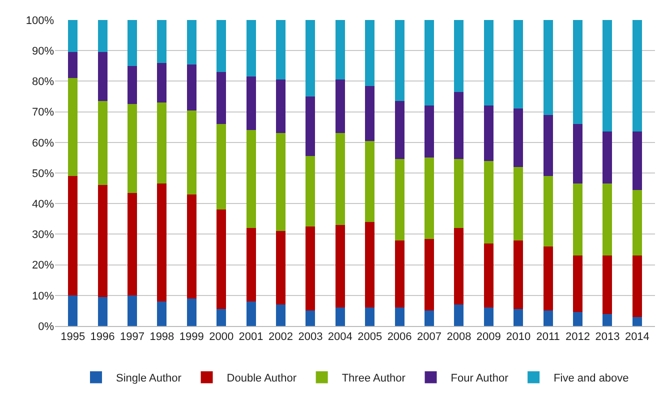 The height and width of the screenshot is (404, 670). What do you see at coordinates (374, 378) in the screenshot?
I see `legend-label: Three Author` at bounding box center [374, 378].